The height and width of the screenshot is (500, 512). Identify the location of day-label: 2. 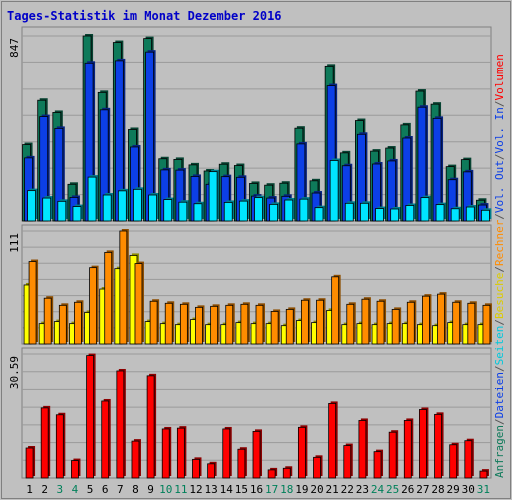
(44, 489).